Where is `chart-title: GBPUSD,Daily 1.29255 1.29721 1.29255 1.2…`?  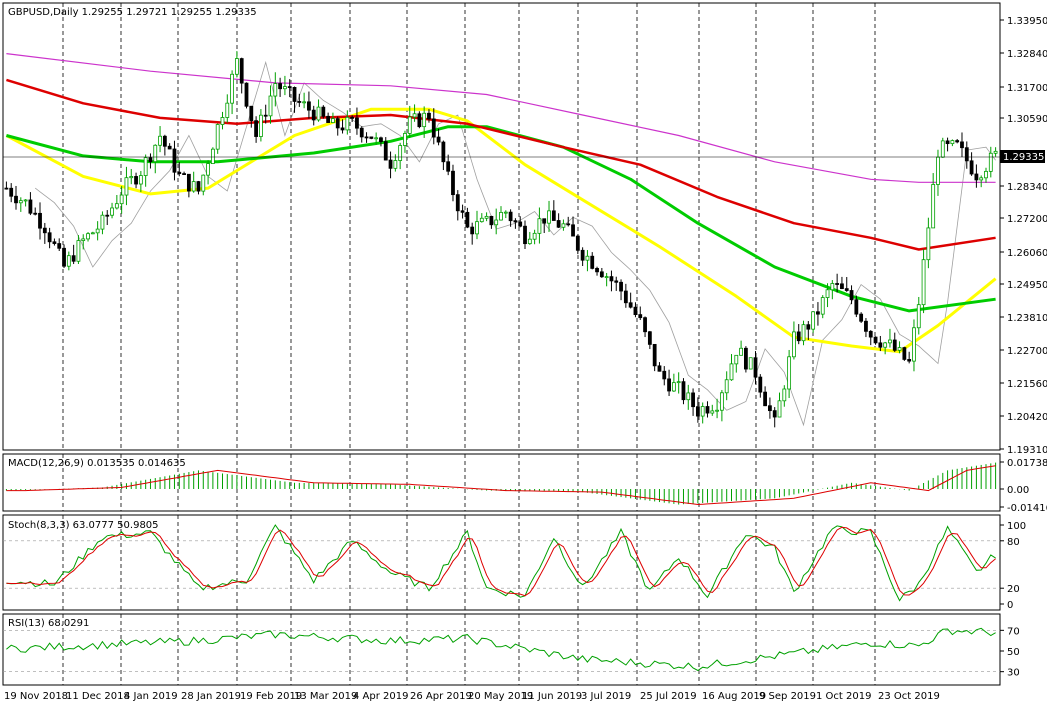 chart-title: GBPUSD,Daily 1.29255 1.29721 1.29255 1.2… is located at coordinates (132, 12).